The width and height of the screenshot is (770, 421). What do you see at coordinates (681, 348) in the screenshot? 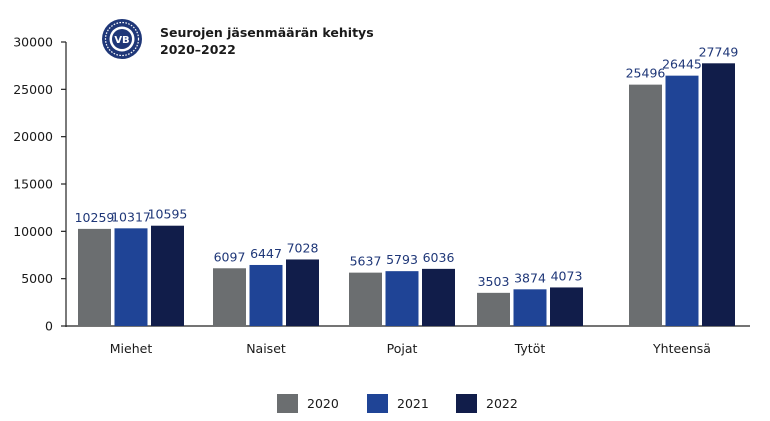
I see `x-category-label: Yhteensä` at bounding box center [681, 348].